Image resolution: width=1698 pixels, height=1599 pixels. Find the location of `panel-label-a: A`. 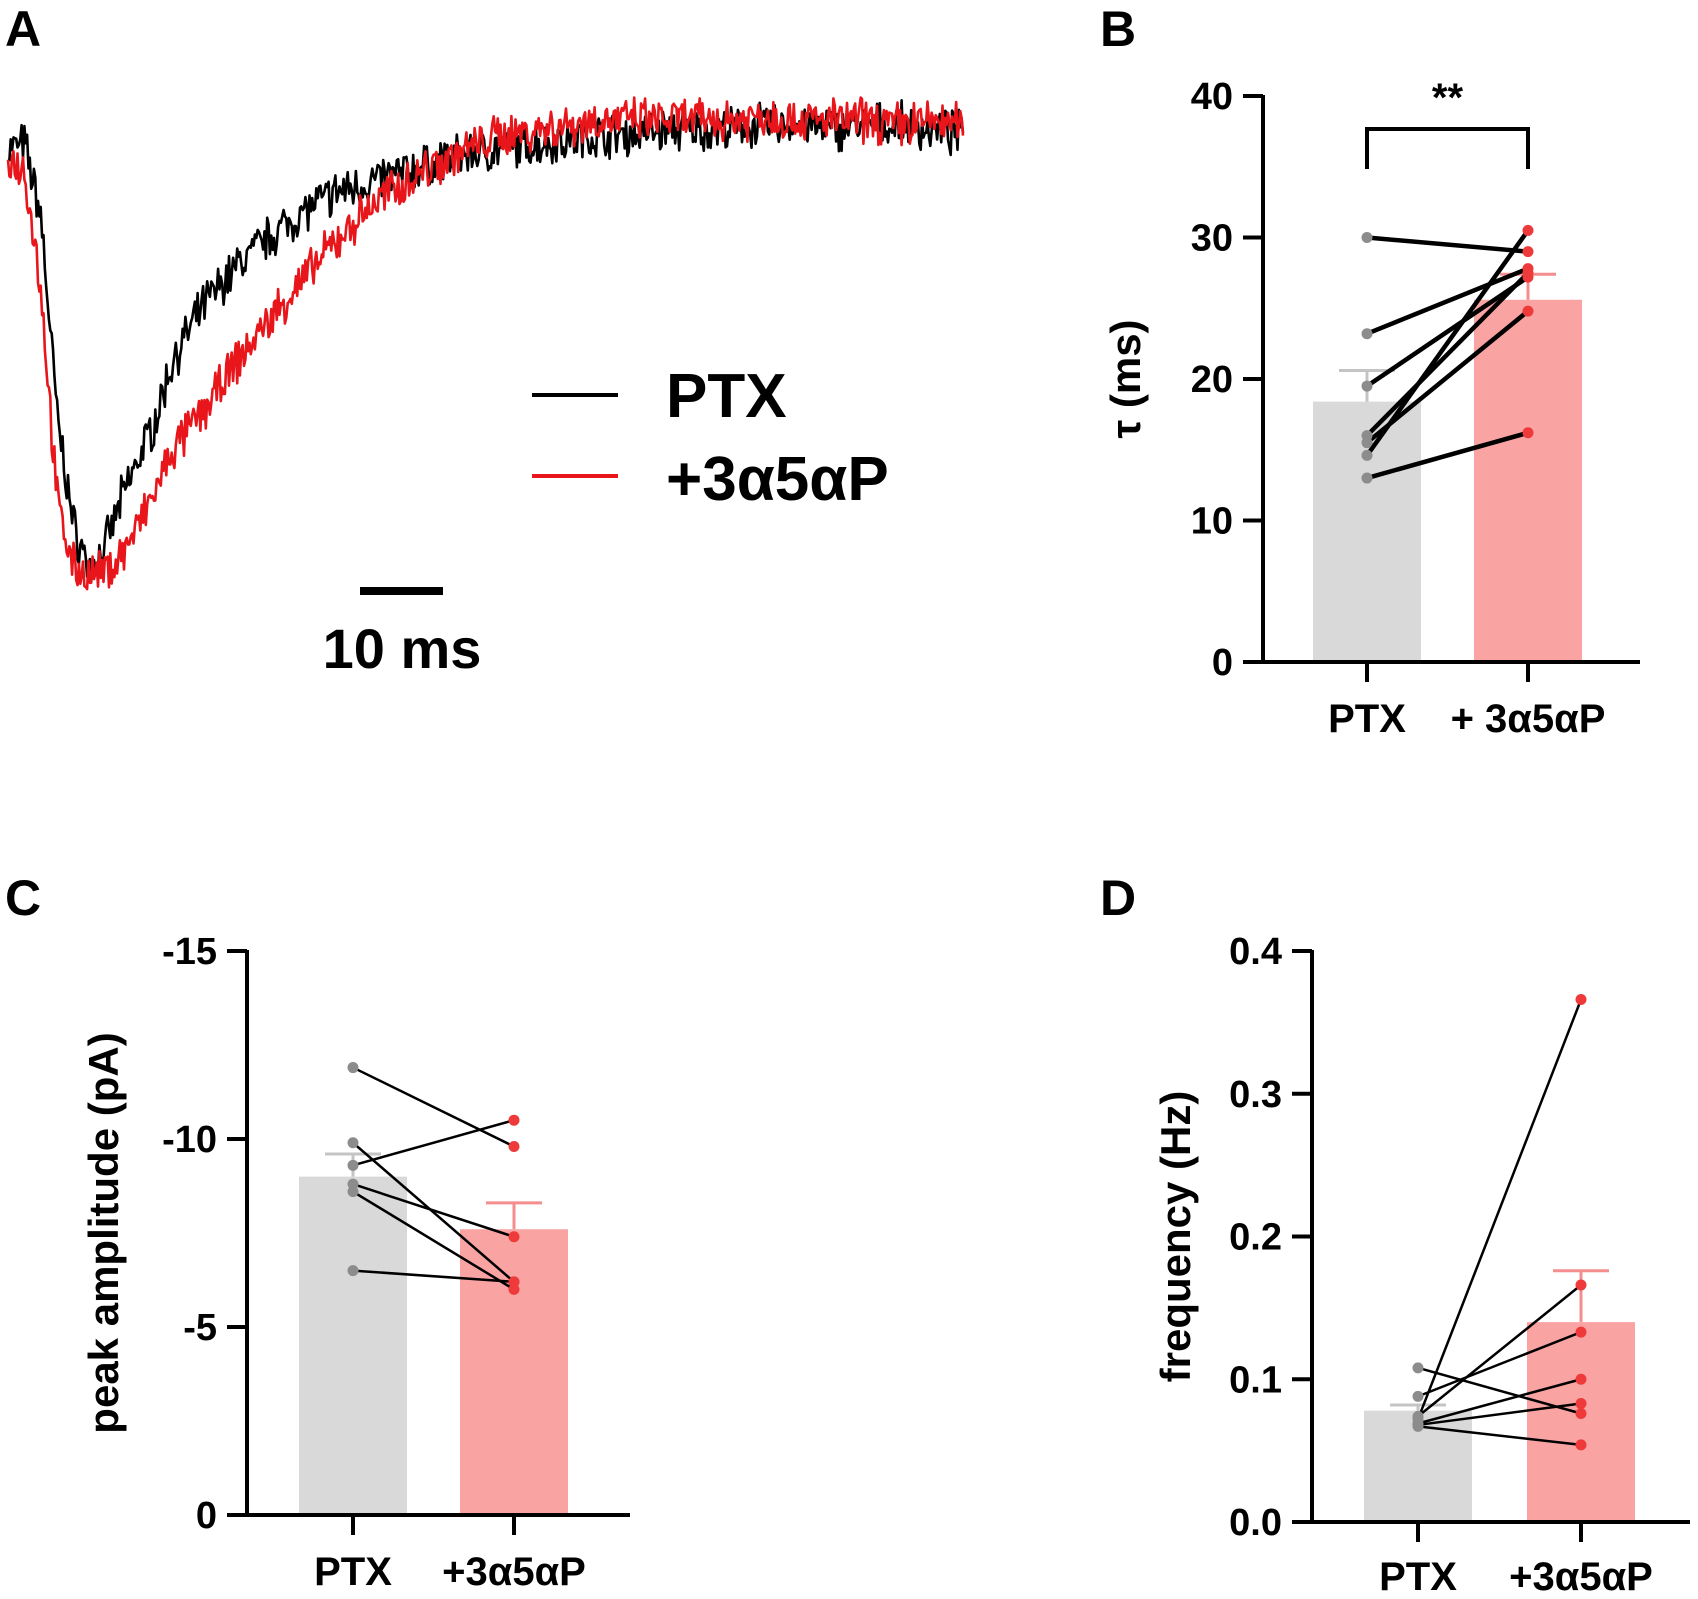

panel-label-a: A is located at coordinates (23, 29).